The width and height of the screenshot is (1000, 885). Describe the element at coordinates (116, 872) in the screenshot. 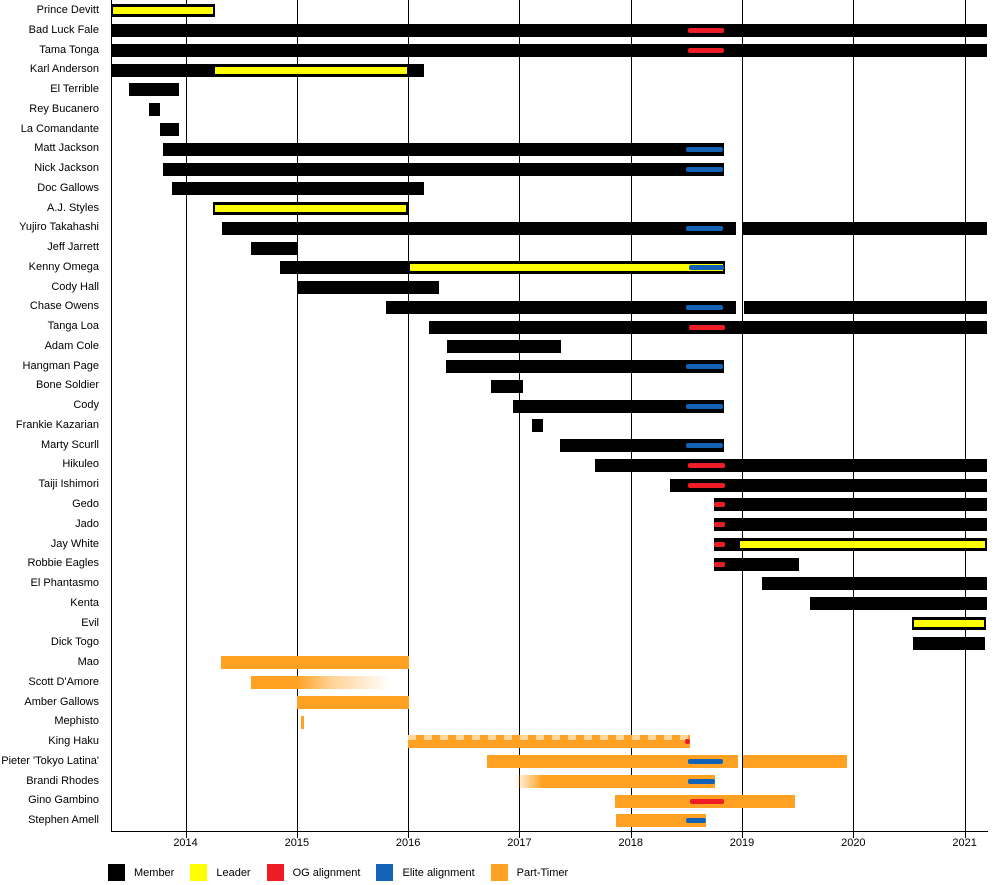

I see `legend-swatch-member` at that location.